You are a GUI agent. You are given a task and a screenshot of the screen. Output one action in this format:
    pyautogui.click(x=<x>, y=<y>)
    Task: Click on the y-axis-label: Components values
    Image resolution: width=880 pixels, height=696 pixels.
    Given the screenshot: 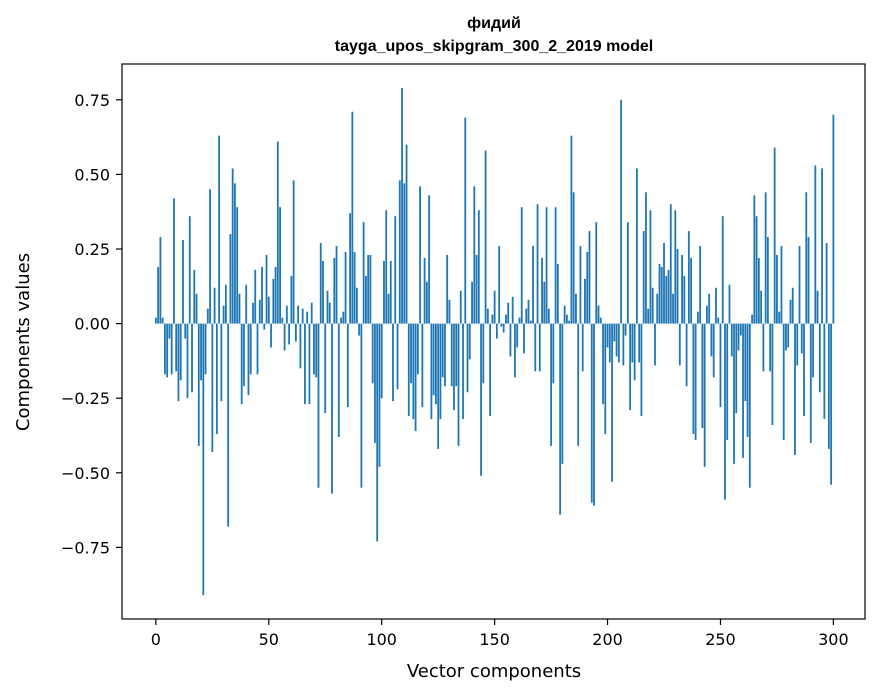 What is the action you would take?
    pyautogui.click(x=23, y=342)
    